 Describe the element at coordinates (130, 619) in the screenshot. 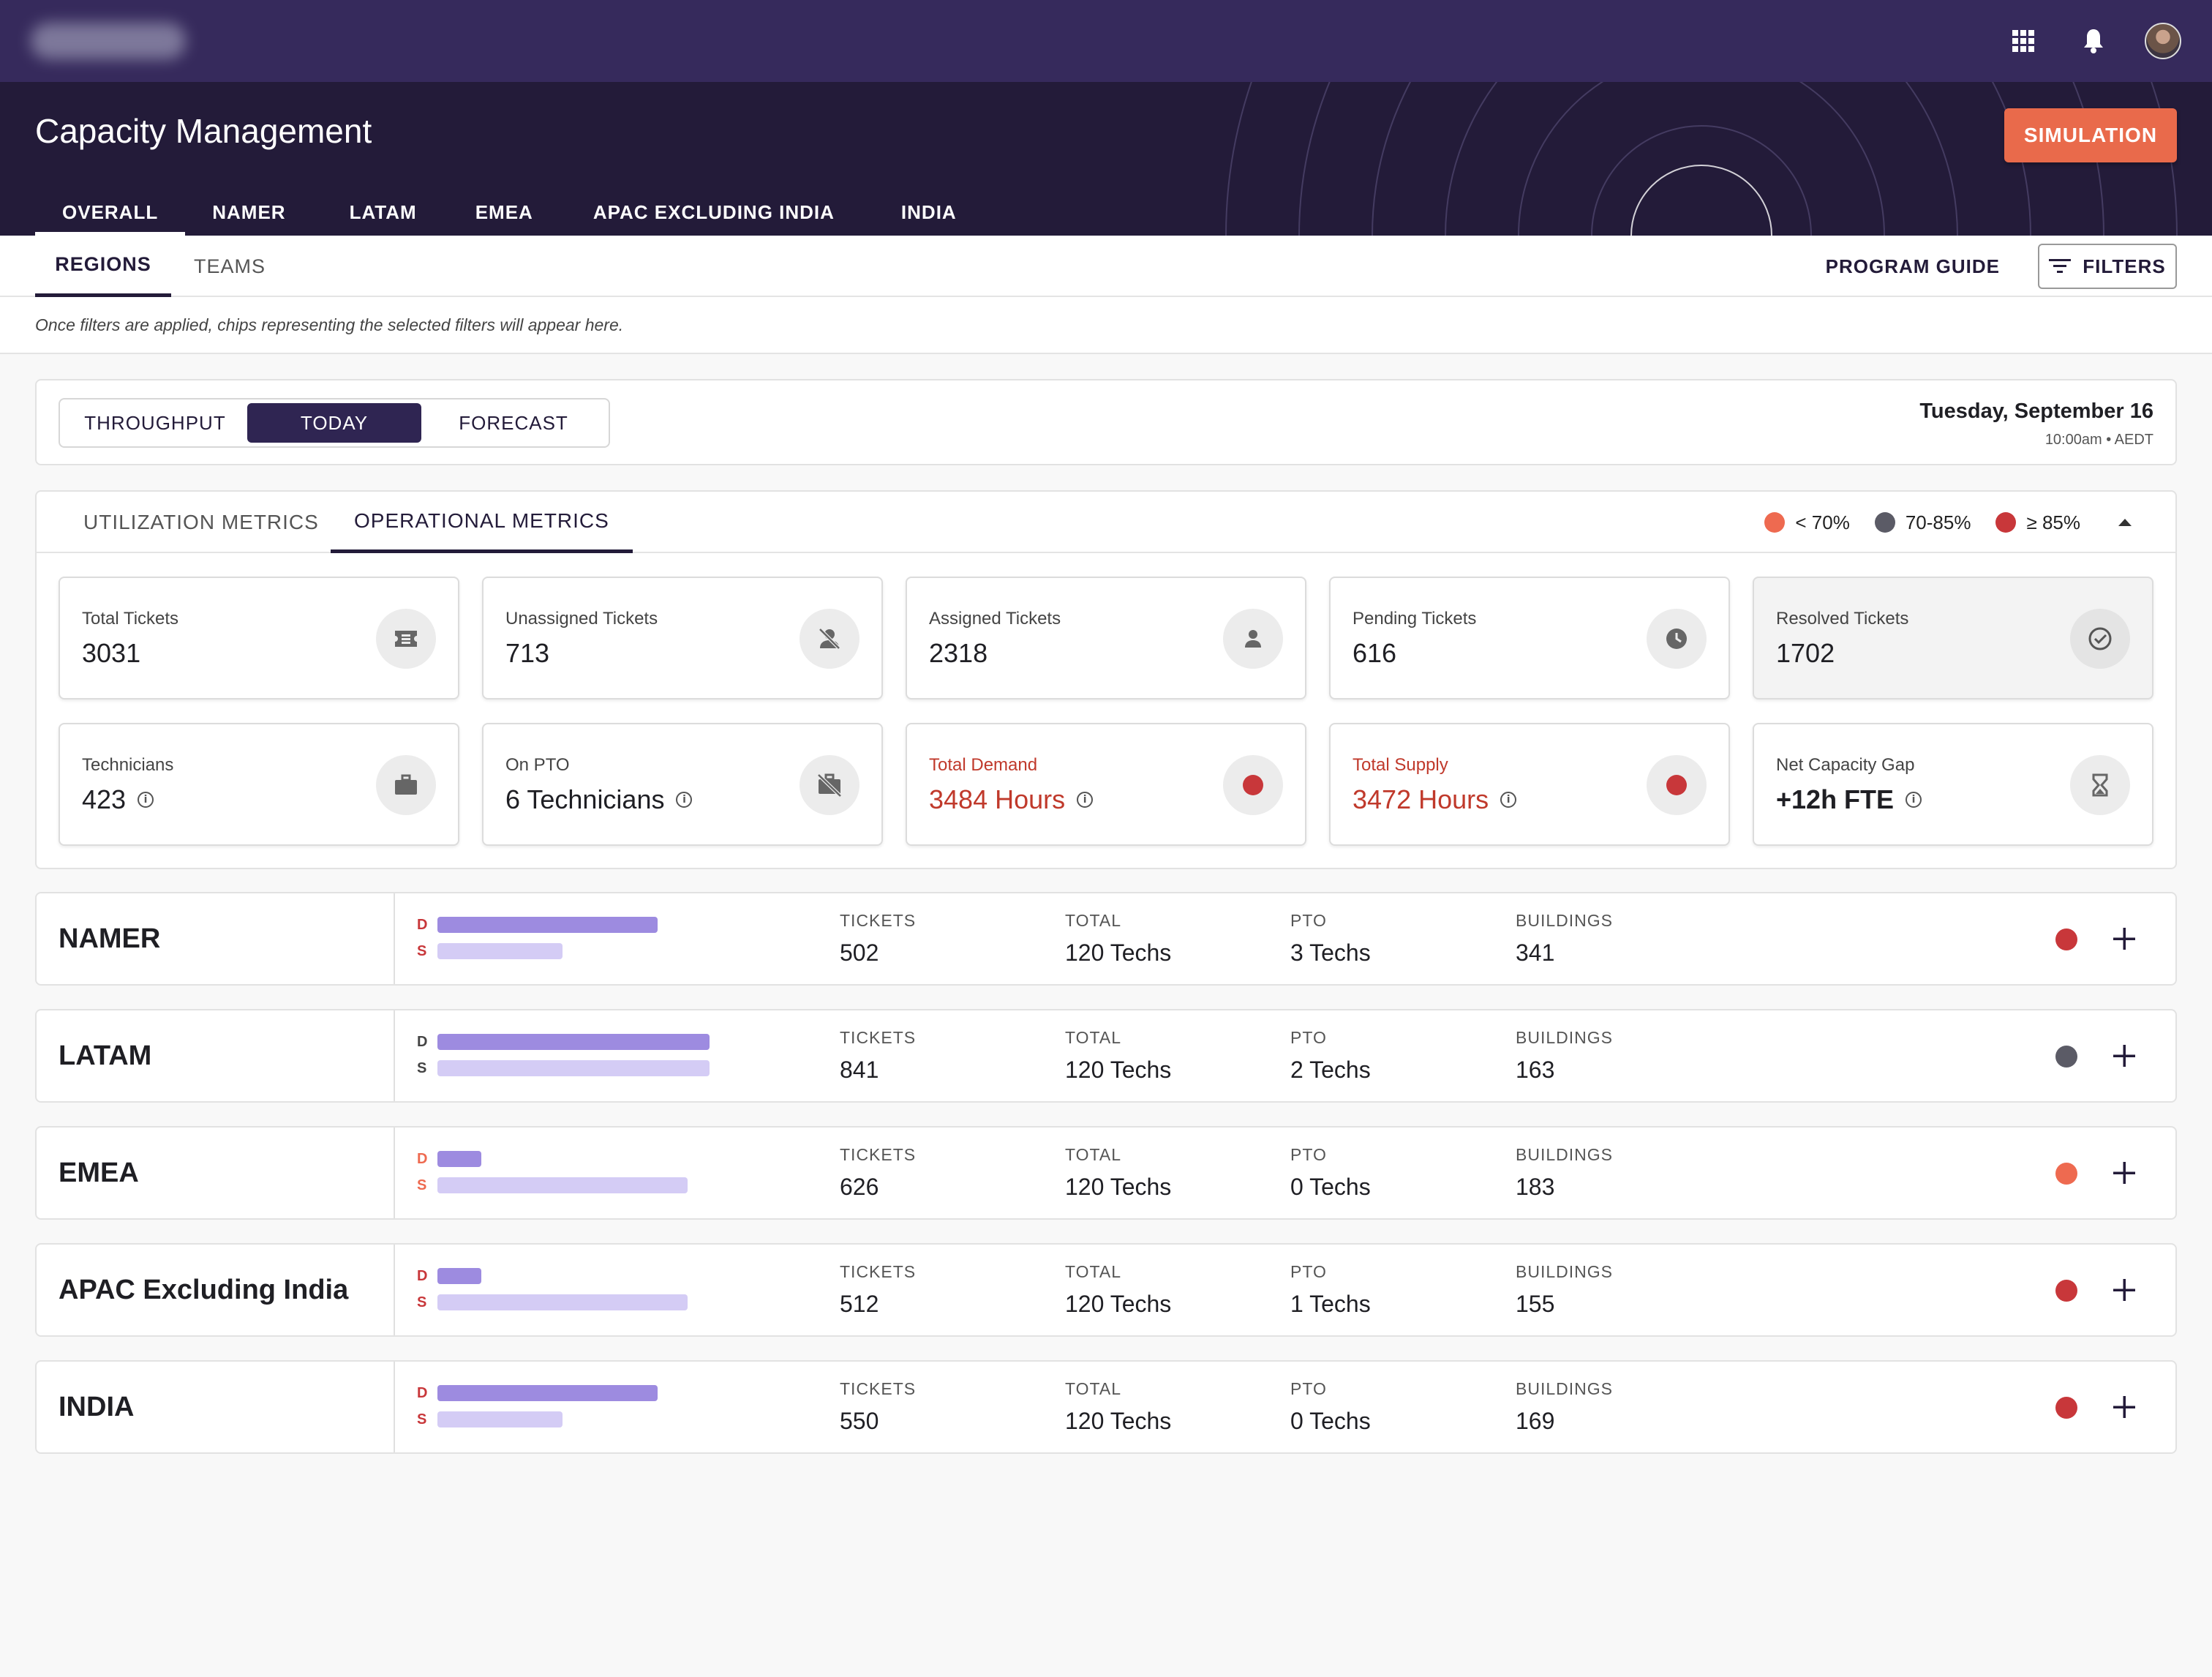

I see `tile-label: Total Tickets` at that location.